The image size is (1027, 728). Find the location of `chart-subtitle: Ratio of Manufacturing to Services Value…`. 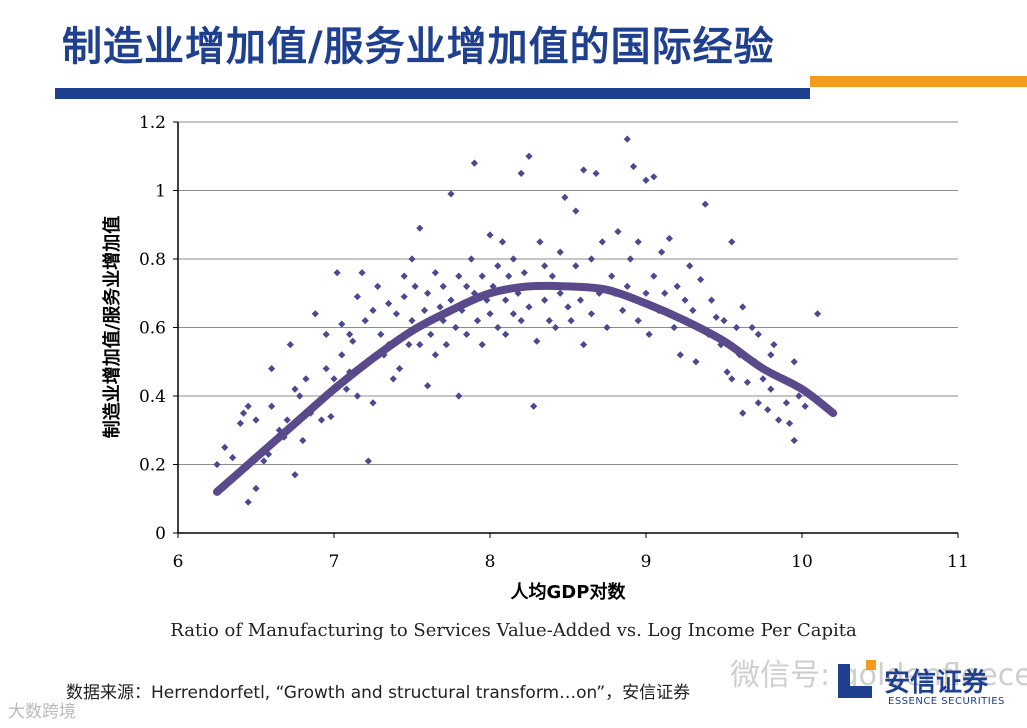

chart-subtitle: Ratio of Manufacturing to Services Value… is located at coordinates (513, 630).